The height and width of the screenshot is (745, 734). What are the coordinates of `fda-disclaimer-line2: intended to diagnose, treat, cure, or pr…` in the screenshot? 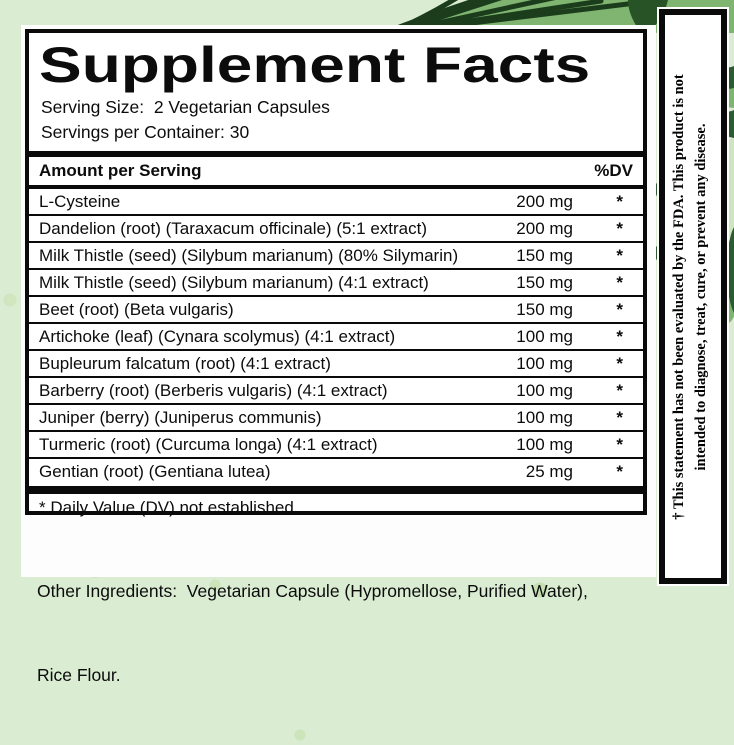 It's located at (701, 296).